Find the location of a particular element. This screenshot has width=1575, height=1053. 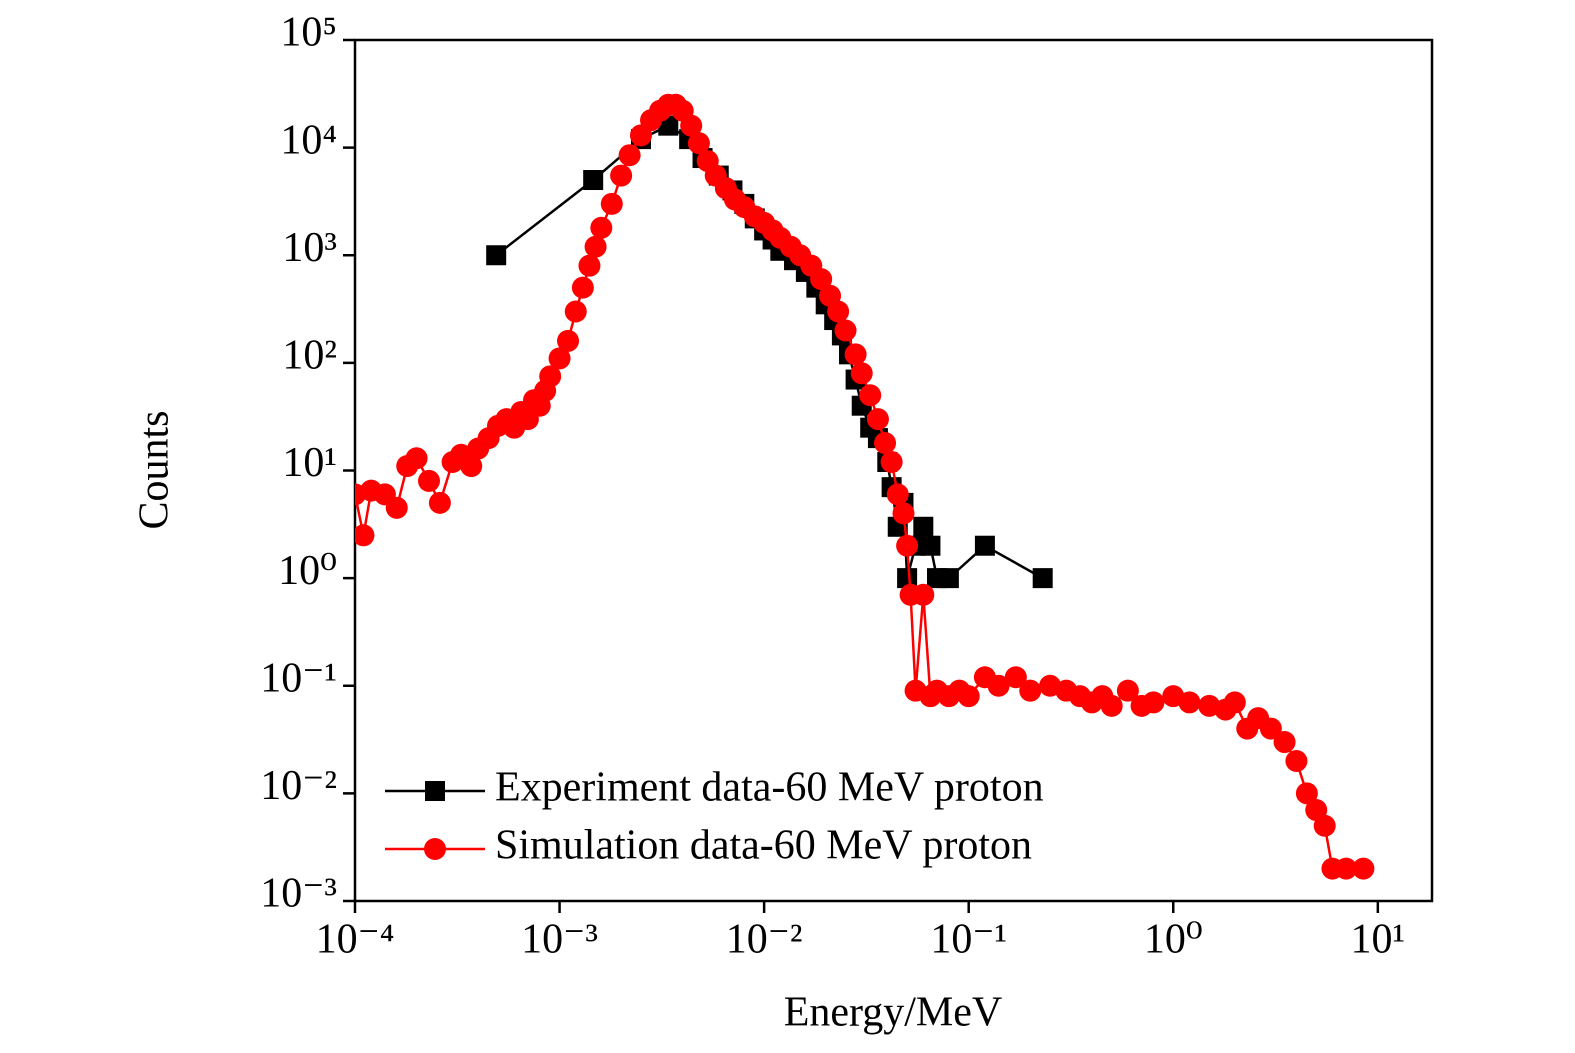

x-tick-label: 10⁻⁴ is located at coordinates (355, 940).